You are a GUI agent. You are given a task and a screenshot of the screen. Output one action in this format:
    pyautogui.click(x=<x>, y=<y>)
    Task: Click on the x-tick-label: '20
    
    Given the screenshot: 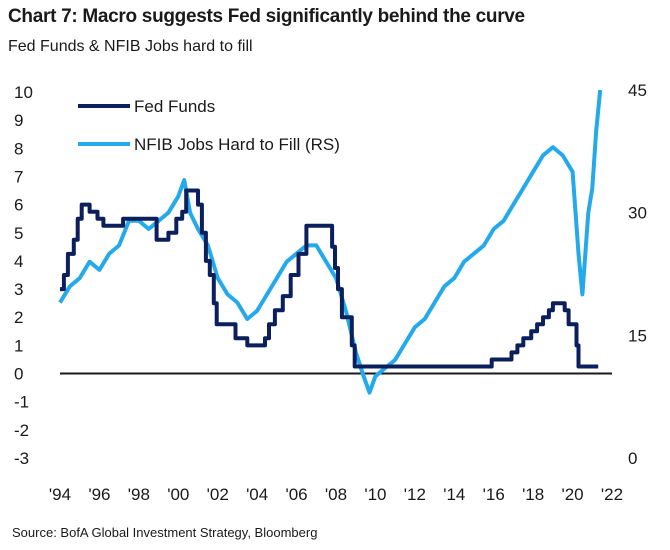 What is the action you would take?
    pyautogui.click(x=572, y=494)
    